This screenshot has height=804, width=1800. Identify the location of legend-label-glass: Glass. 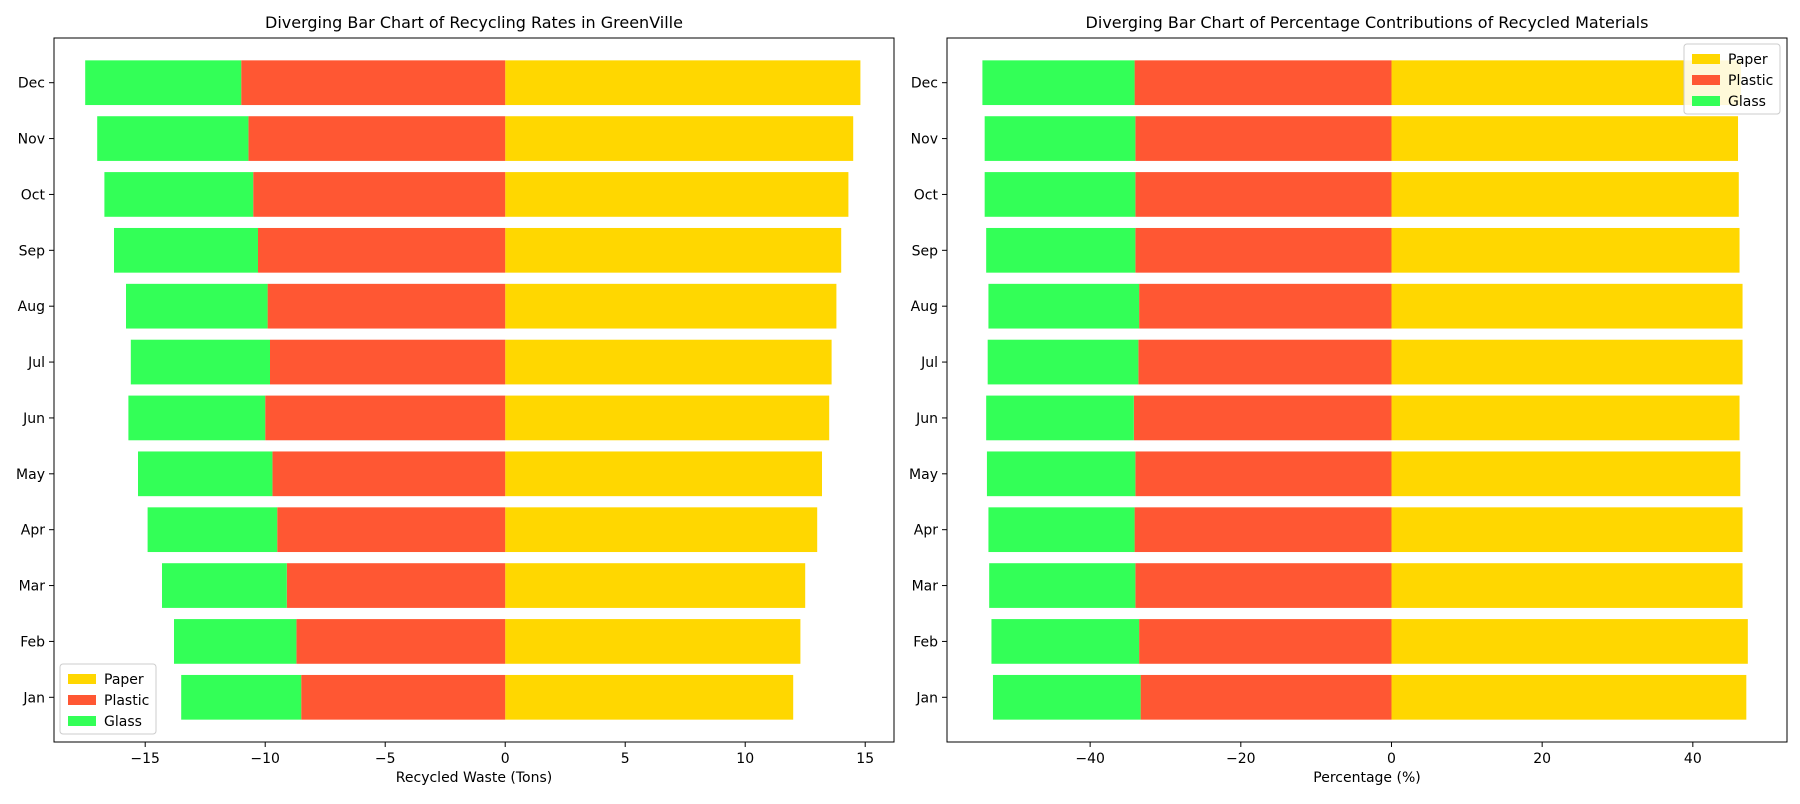
(123, 722).